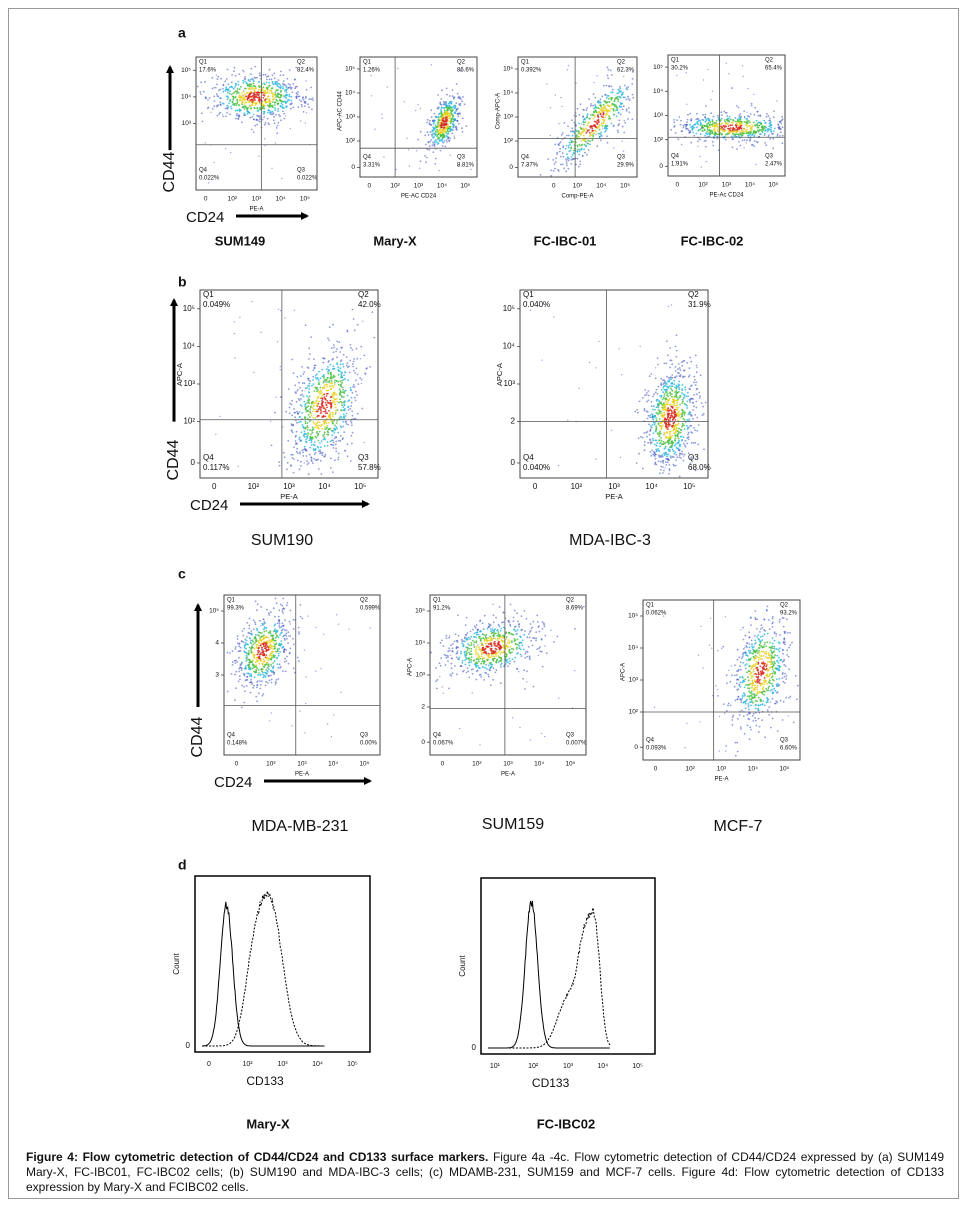 This screenshot has width=969, height=1210. I want to click on sample-name: SUM190, so click(282, 540).